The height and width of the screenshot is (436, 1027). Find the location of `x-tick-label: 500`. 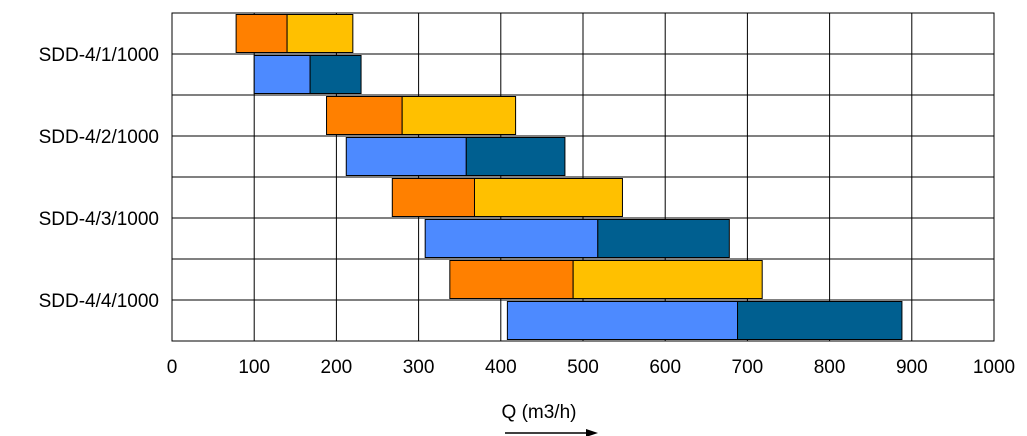

x-tick-label: 500 is located at coordinates (583, 367).